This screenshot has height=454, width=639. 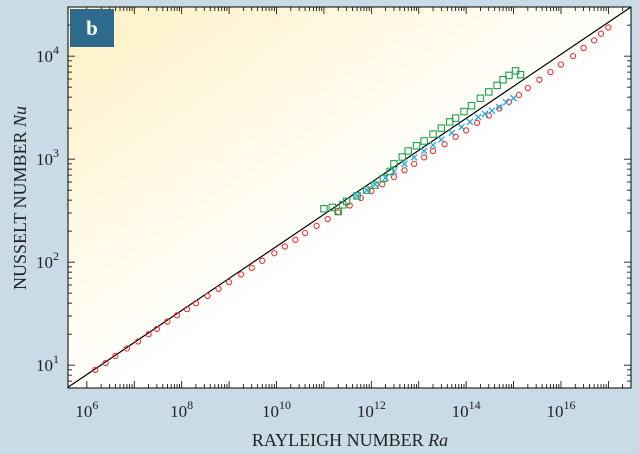 What do you see at coordinates (276, 409) in the screenshot?
I see `x-tick-label: 10¹⁰` at bounding box center [276, 409].